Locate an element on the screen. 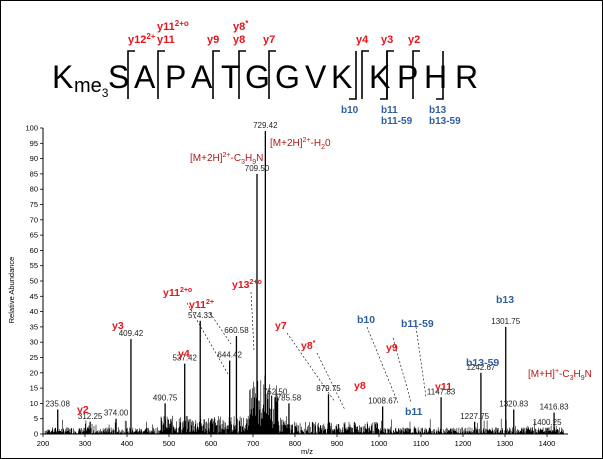 This screenshot has width=603, height=459. peak-label: 785.58 is located at coordinates (289, 397).